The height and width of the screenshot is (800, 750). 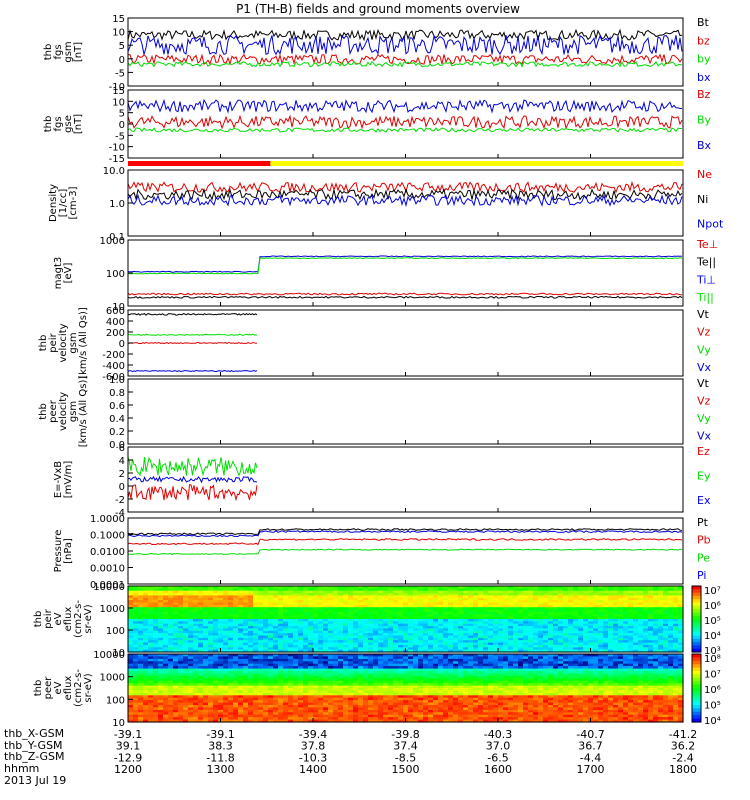 I want to click on y-tick-label: 100, so click(x=115, y=274).